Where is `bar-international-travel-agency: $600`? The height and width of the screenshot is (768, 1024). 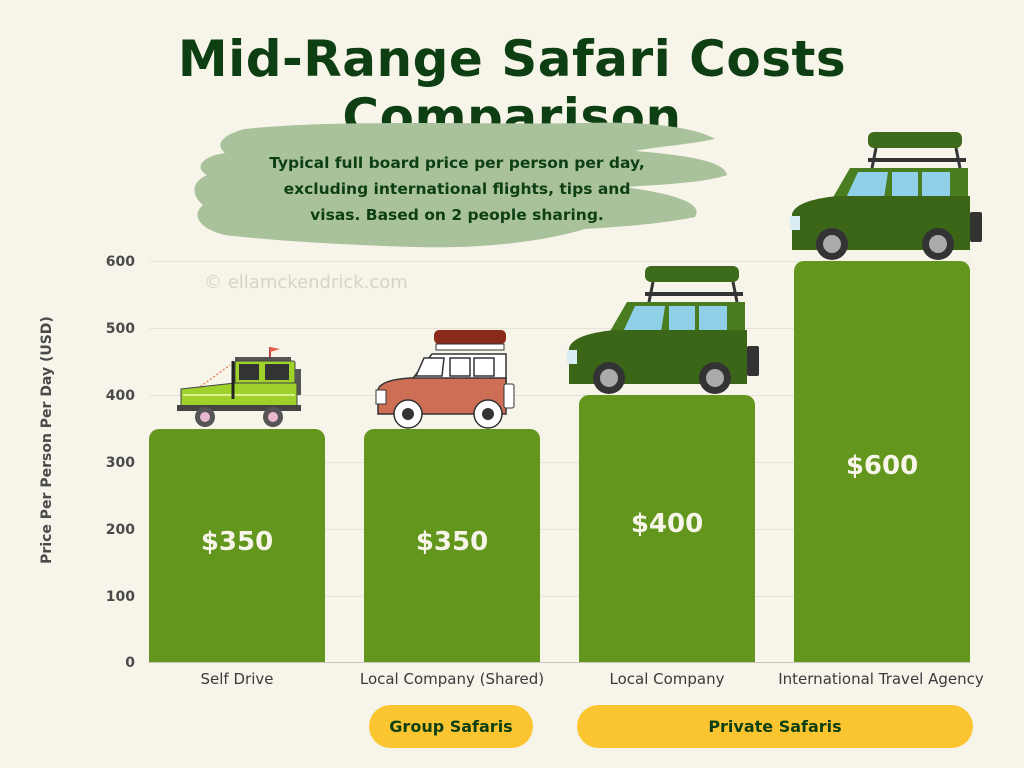 bar-international-travel-agency: $600 is located at coordinates (882, 461).